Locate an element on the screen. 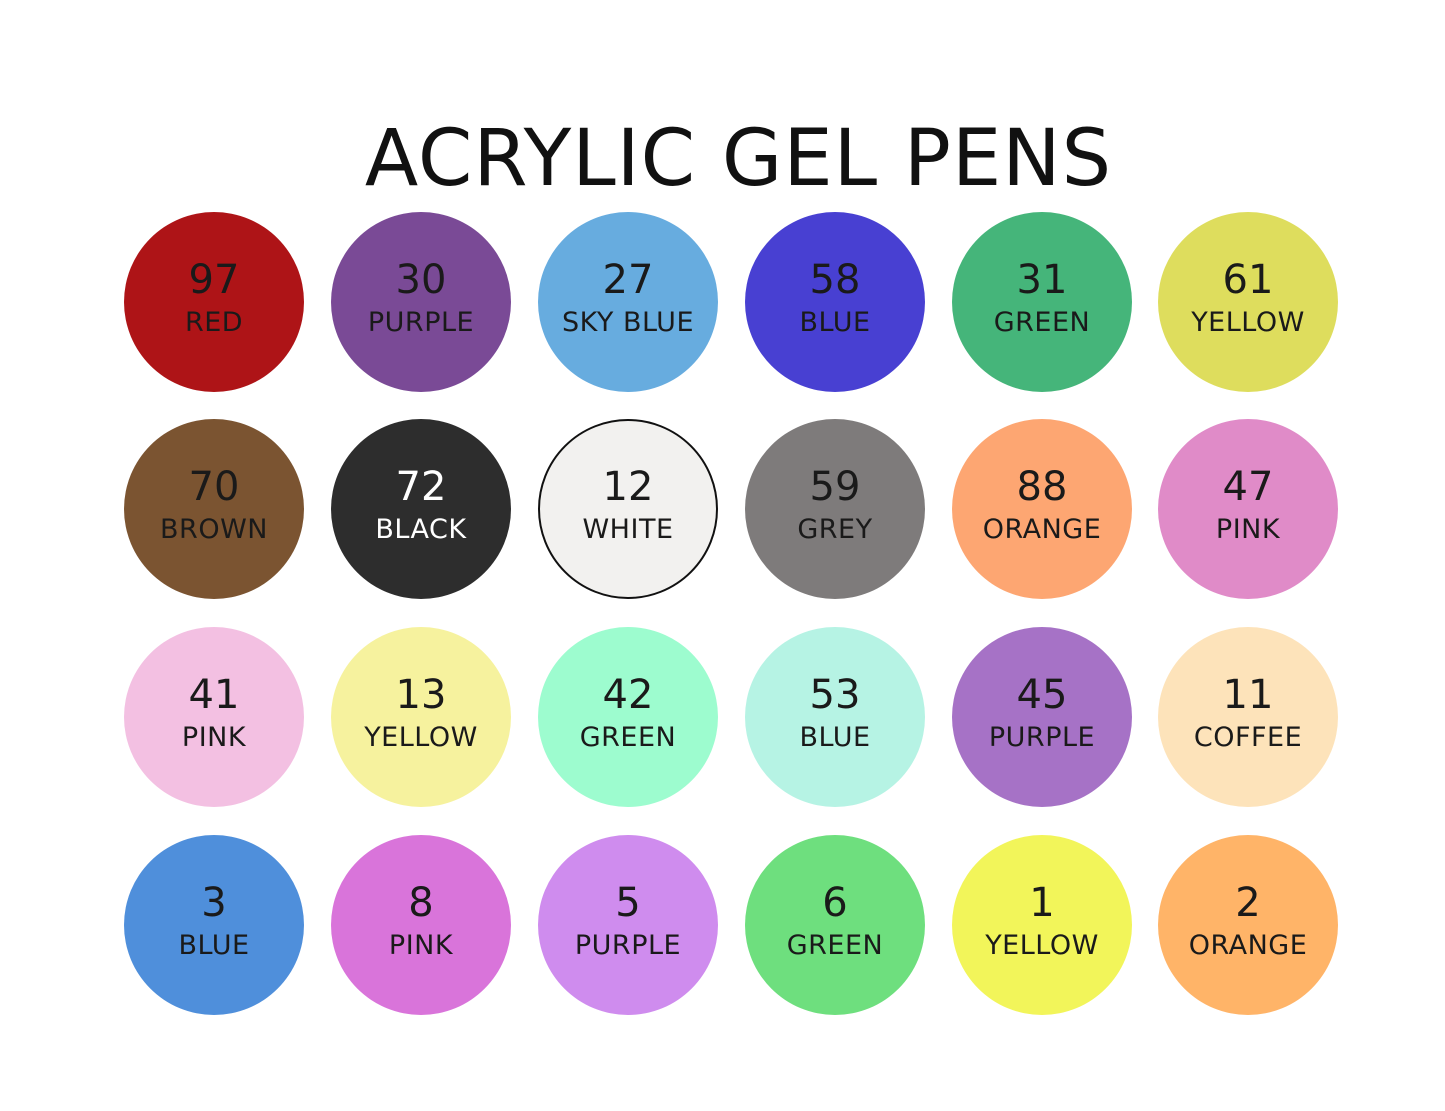  color-swatch: 5 PURPLE is located at coordinates (628, 925).